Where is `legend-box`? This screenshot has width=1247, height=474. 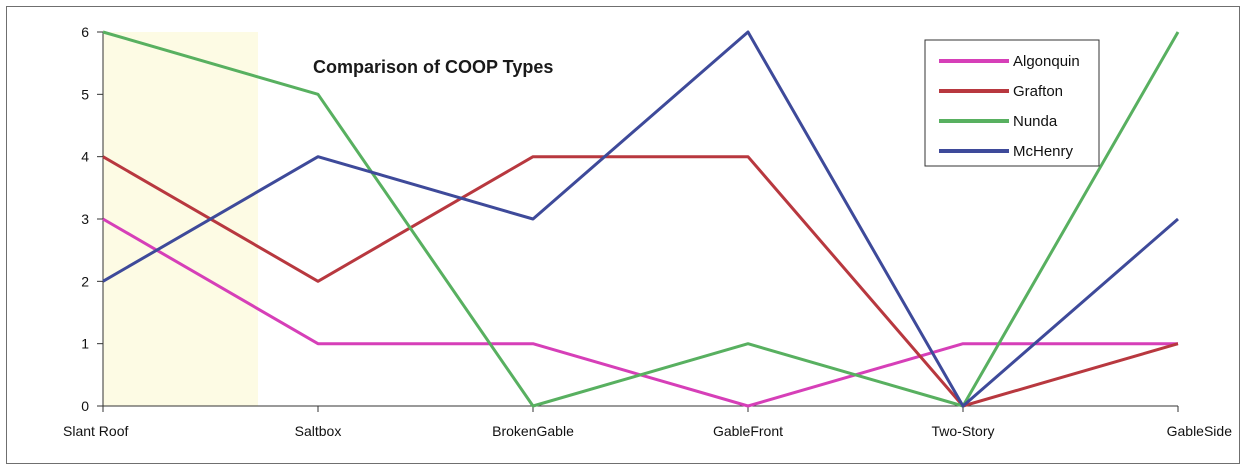 legend-box is located at coordinates (1012, 103).